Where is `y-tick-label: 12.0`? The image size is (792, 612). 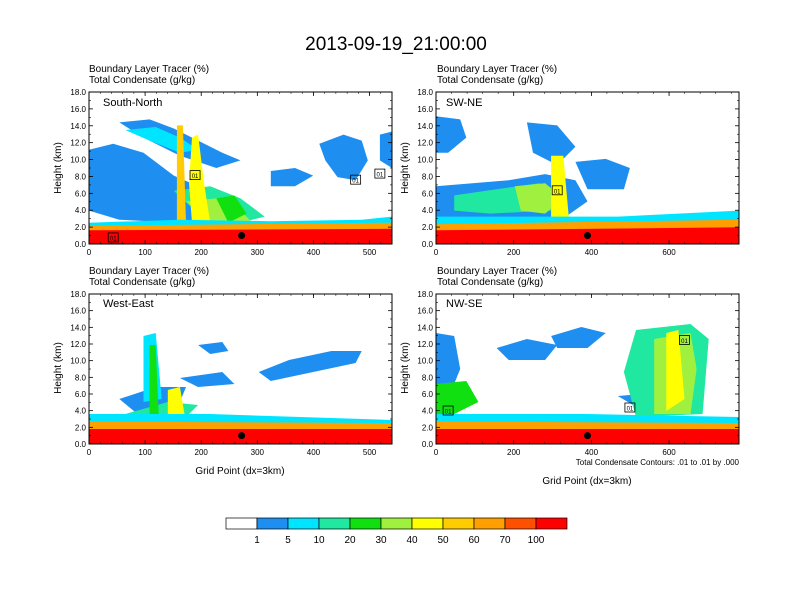 y-tick-label: 12.0 is located at coordinates (425, 344).